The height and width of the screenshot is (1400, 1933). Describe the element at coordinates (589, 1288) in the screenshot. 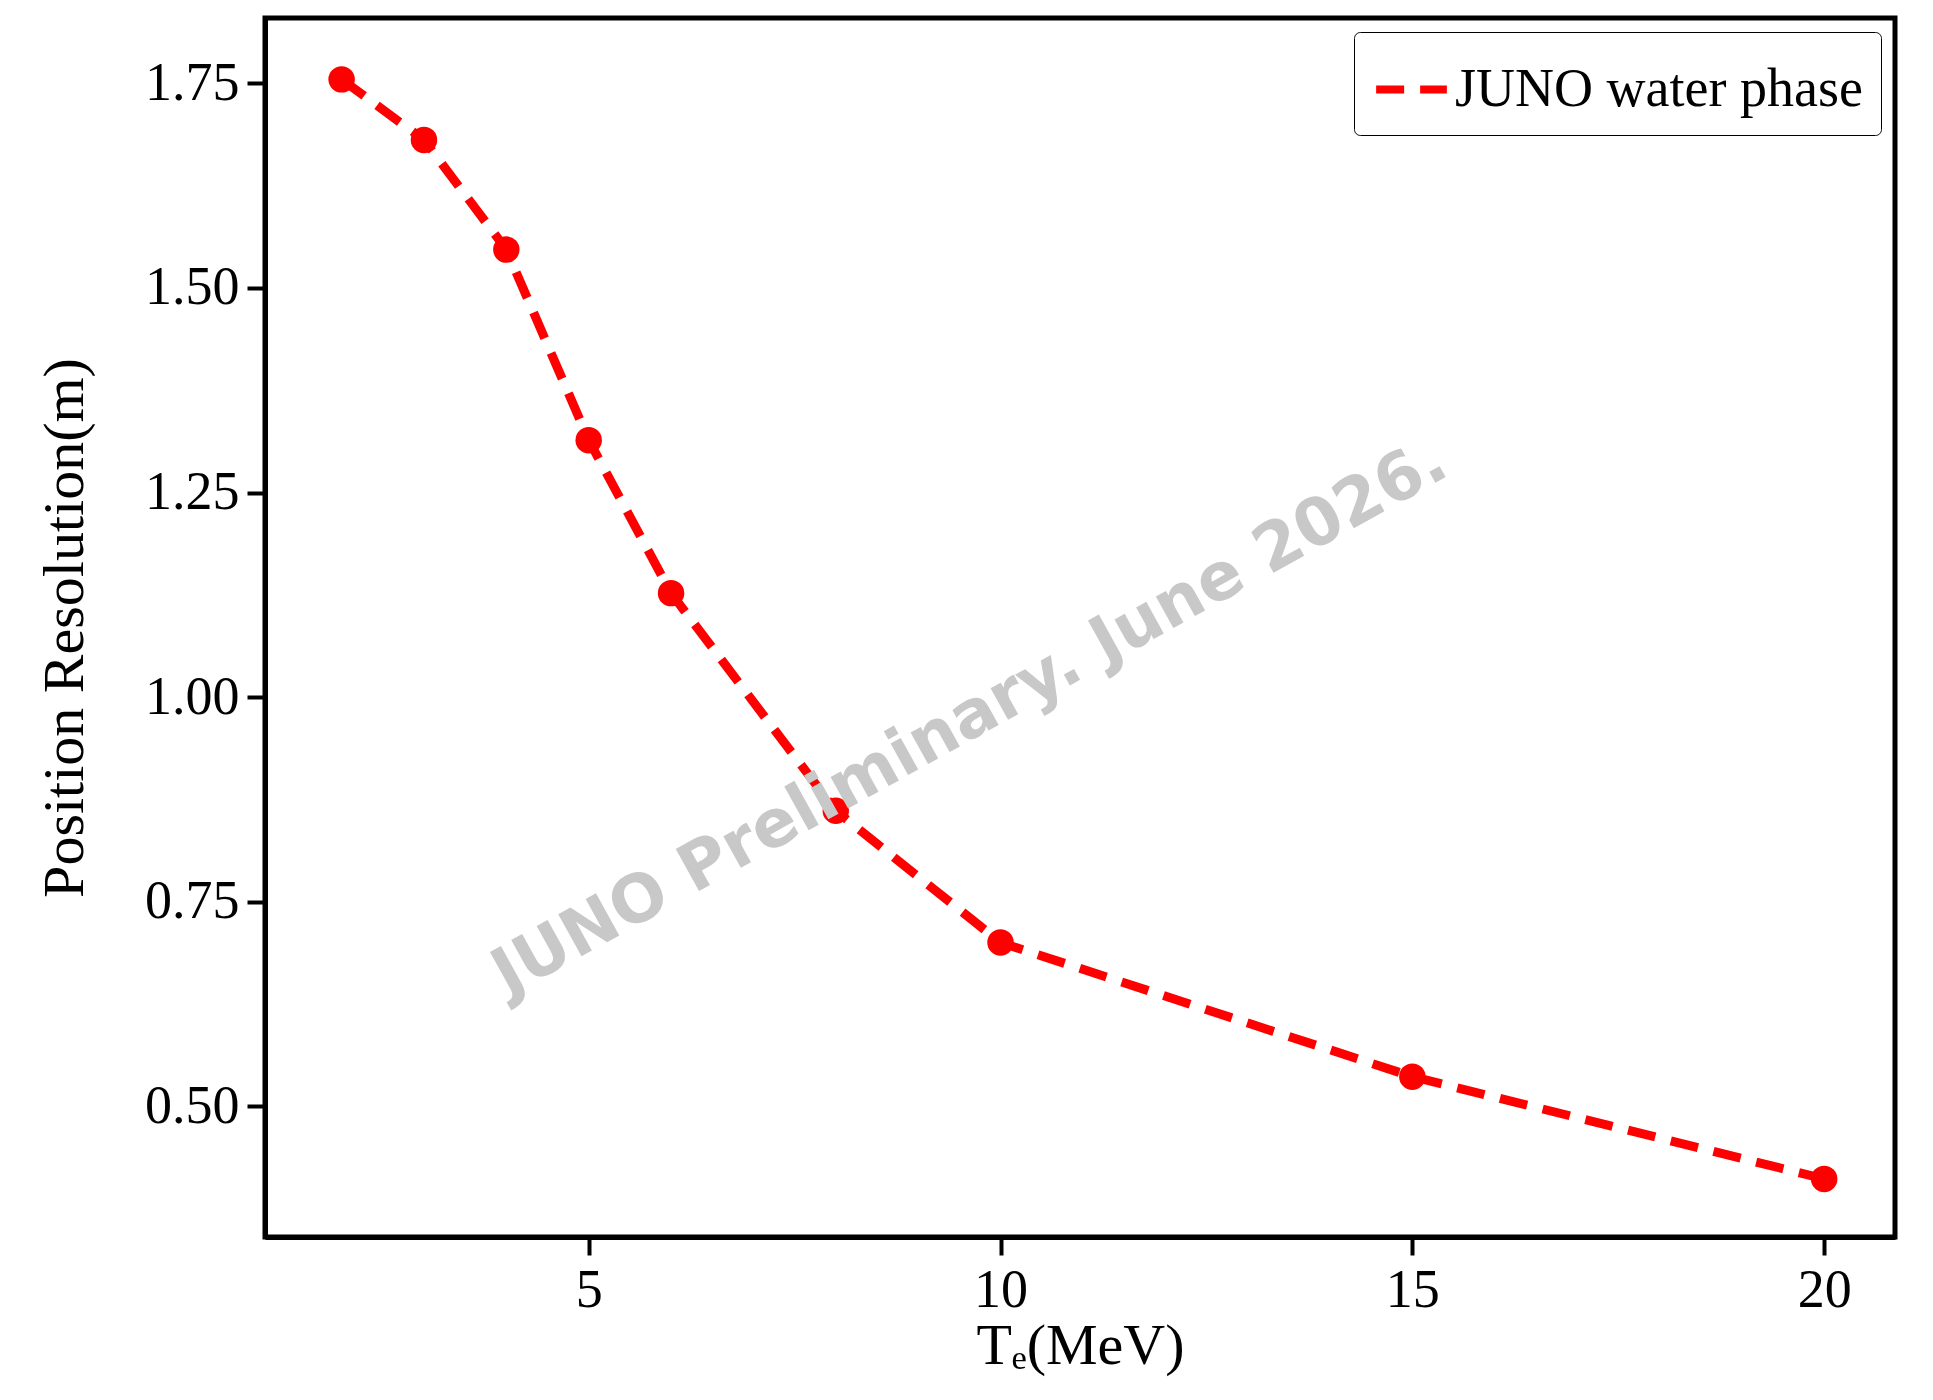

I see `x-tick-label: 5` at that location.